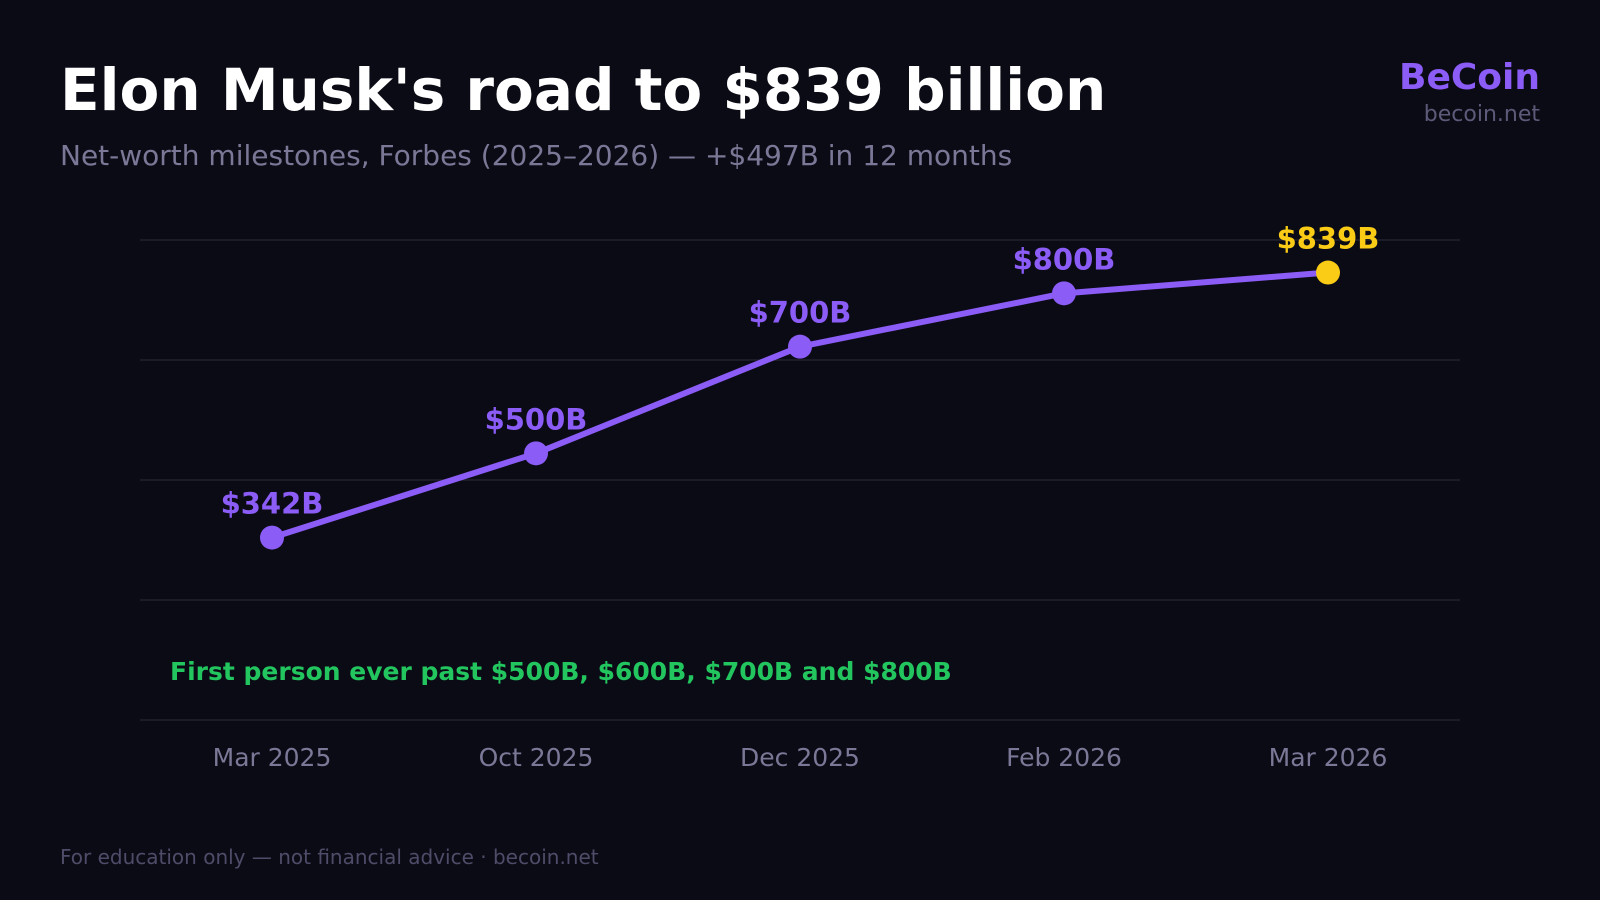 The height and width of the screenshot is (900, 1600). I want to click on data-label-1: $500B, so click(536, 419).